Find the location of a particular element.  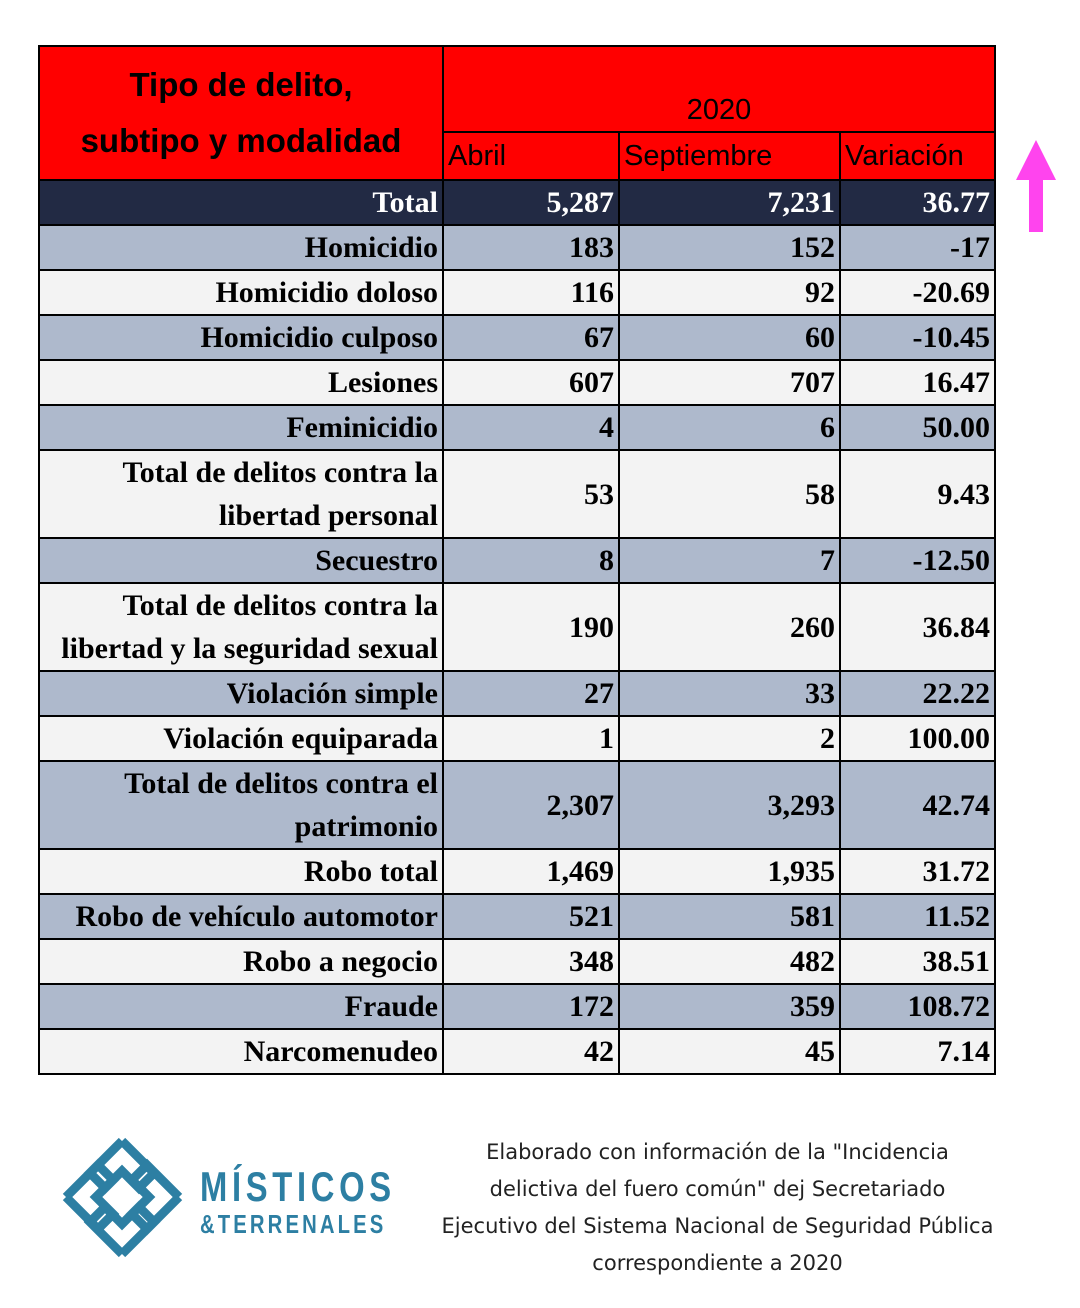

cell-abril: 607 is located at coordinates (531, 382).